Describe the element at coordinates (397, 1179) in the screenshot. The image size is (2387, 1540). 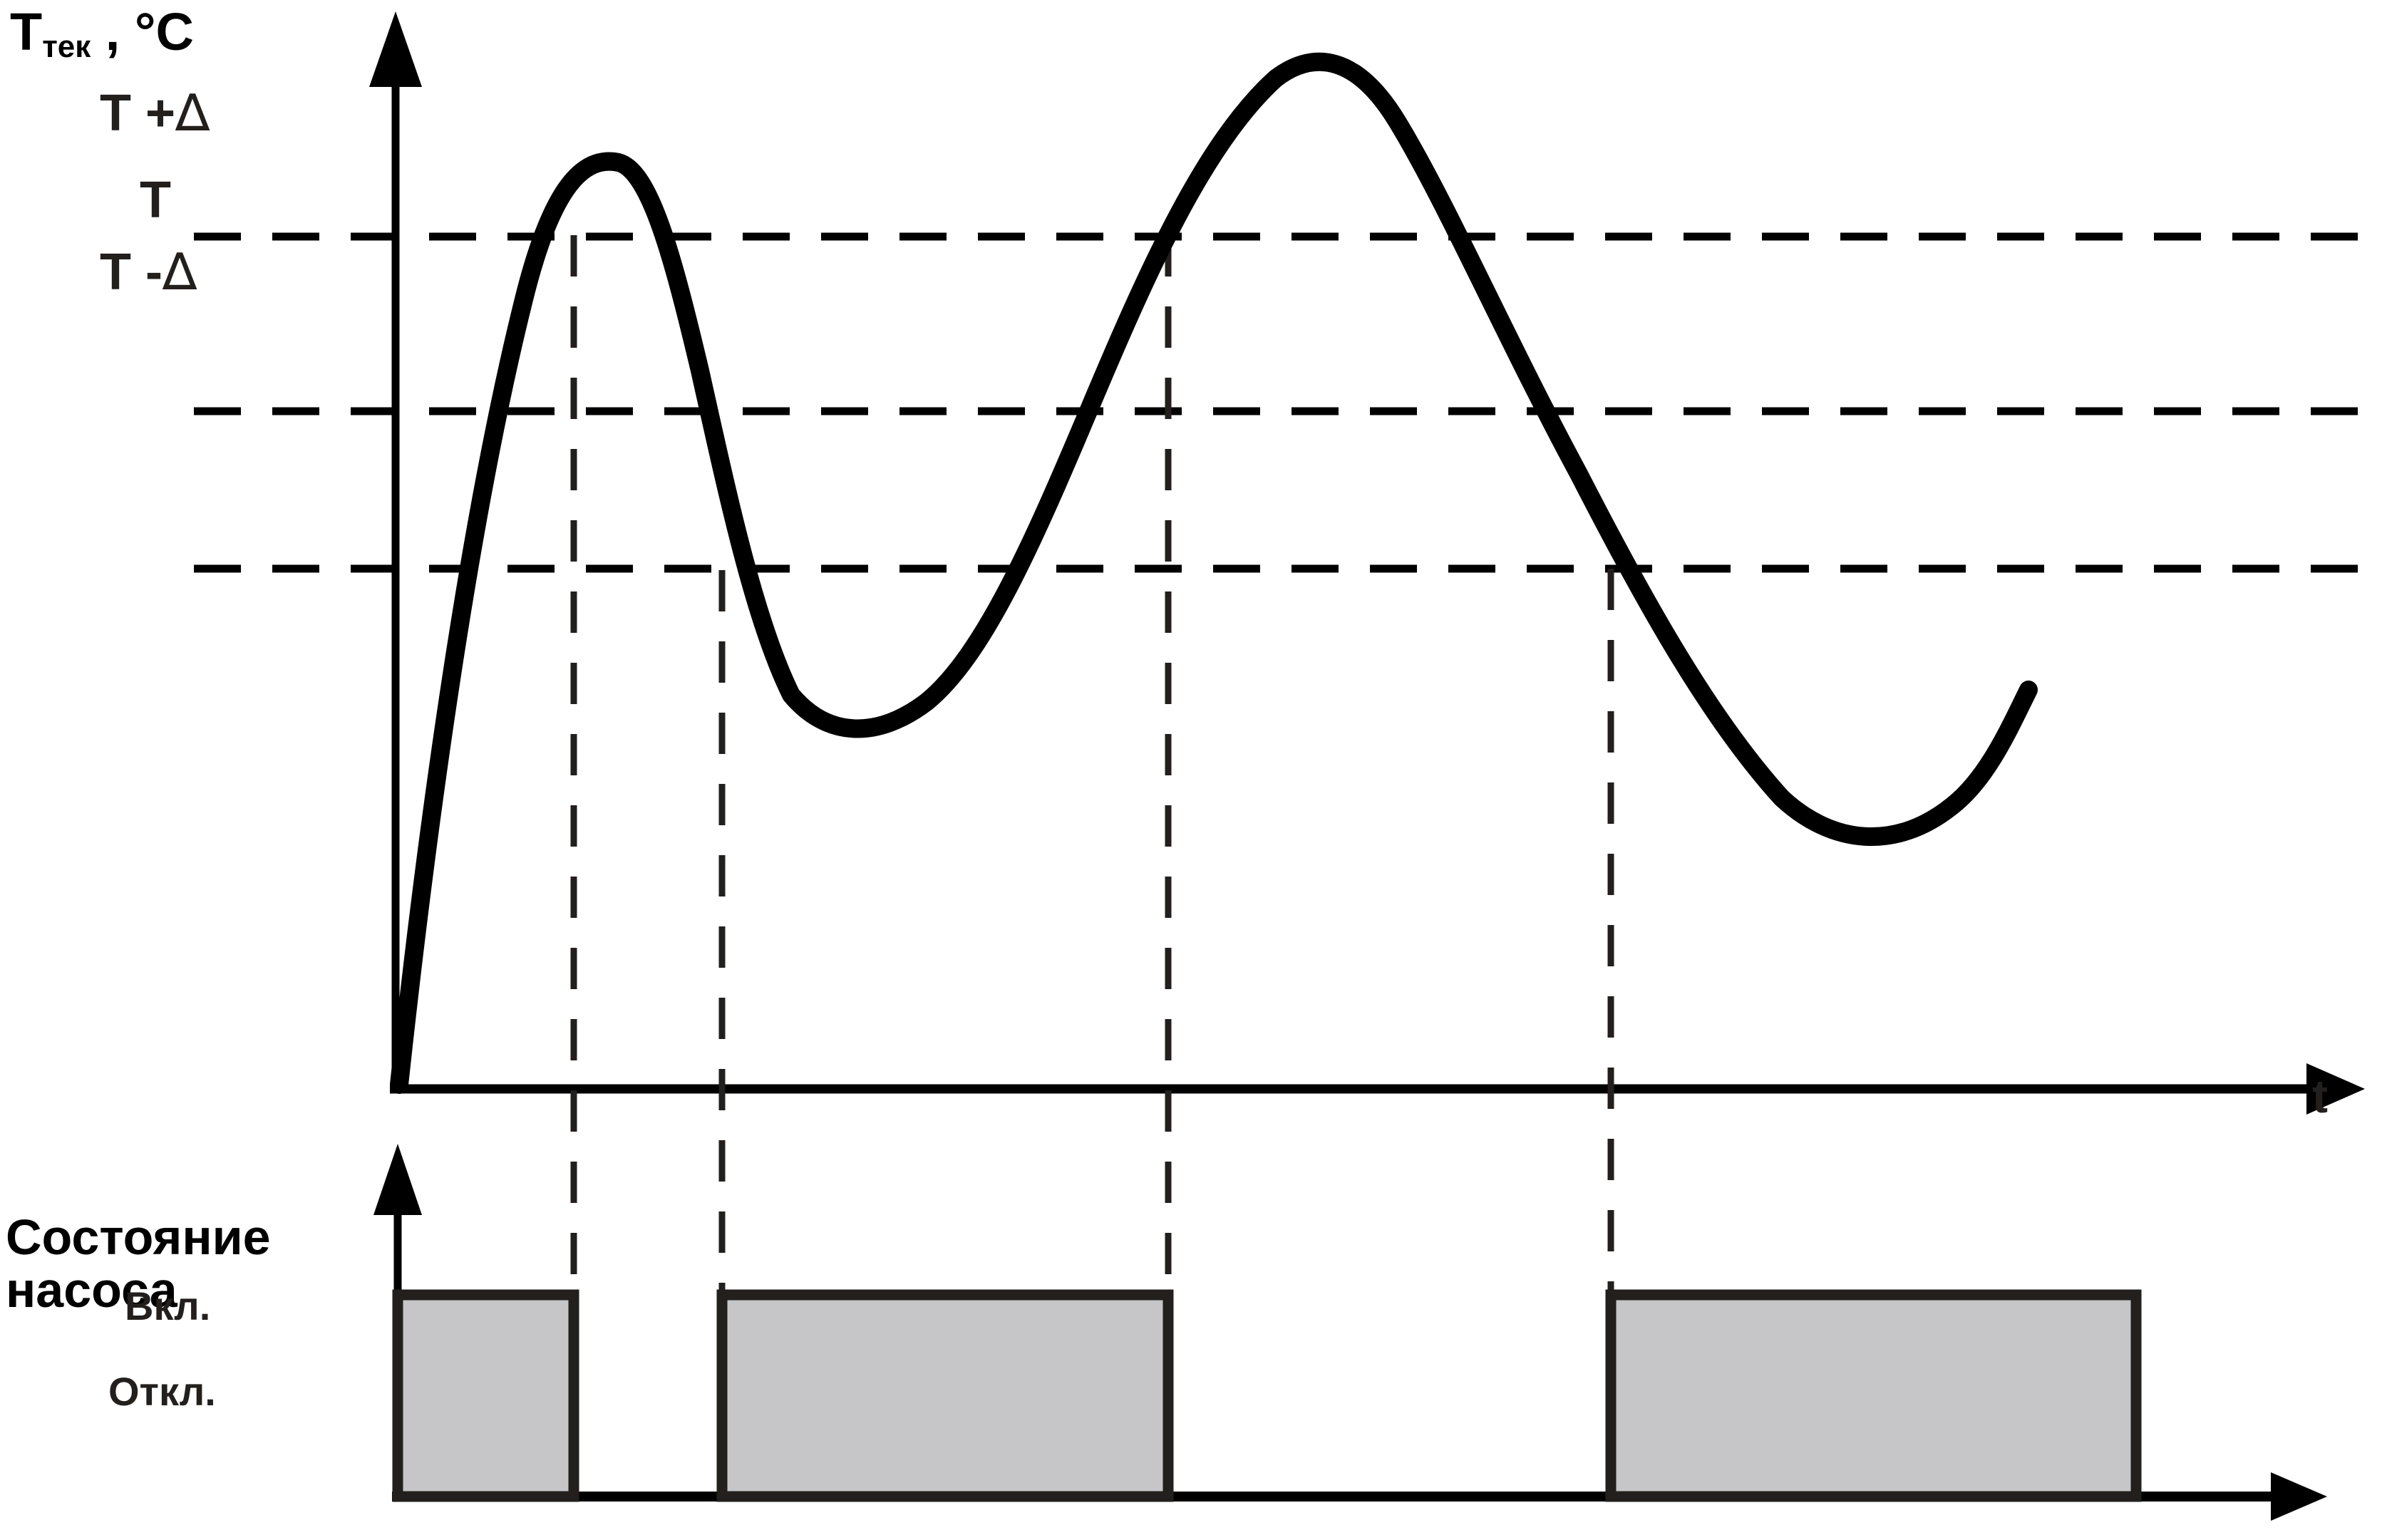
I see `pump-y-axis-arrow-icon` at that location.